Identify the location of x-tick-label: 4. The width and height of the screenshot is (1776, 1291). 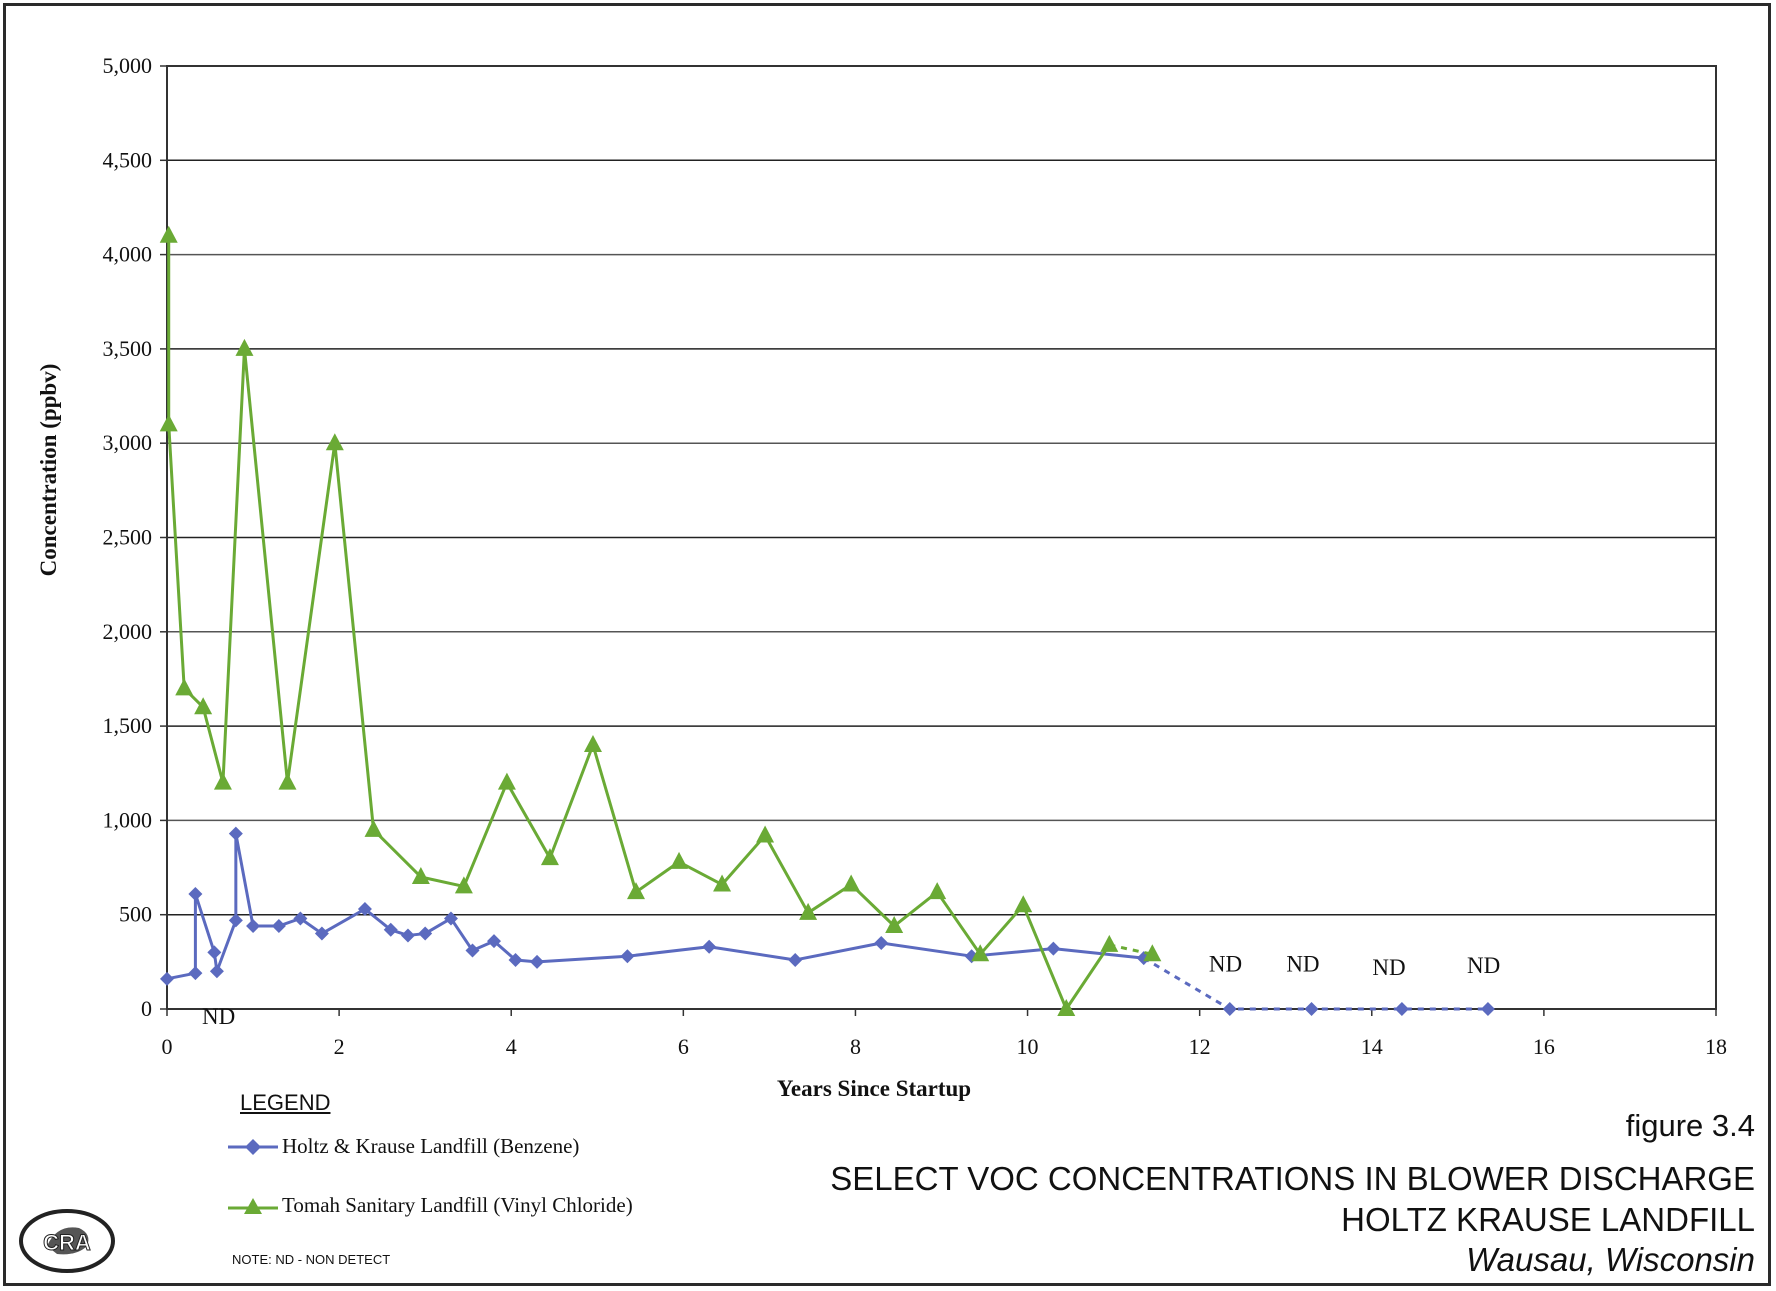
(511, 1046).